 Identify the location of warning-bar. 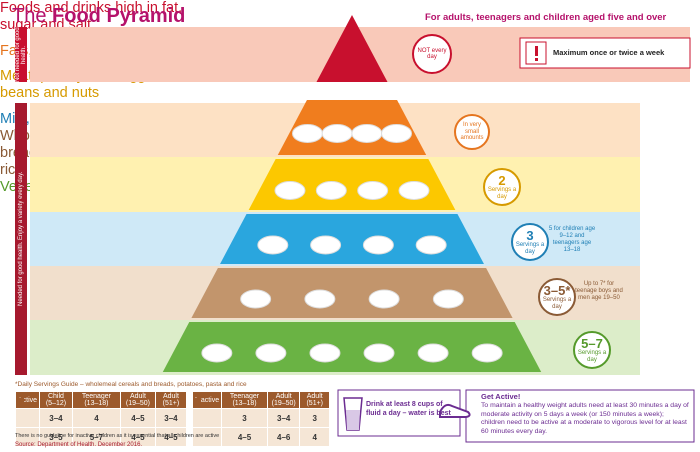
(536, 51).